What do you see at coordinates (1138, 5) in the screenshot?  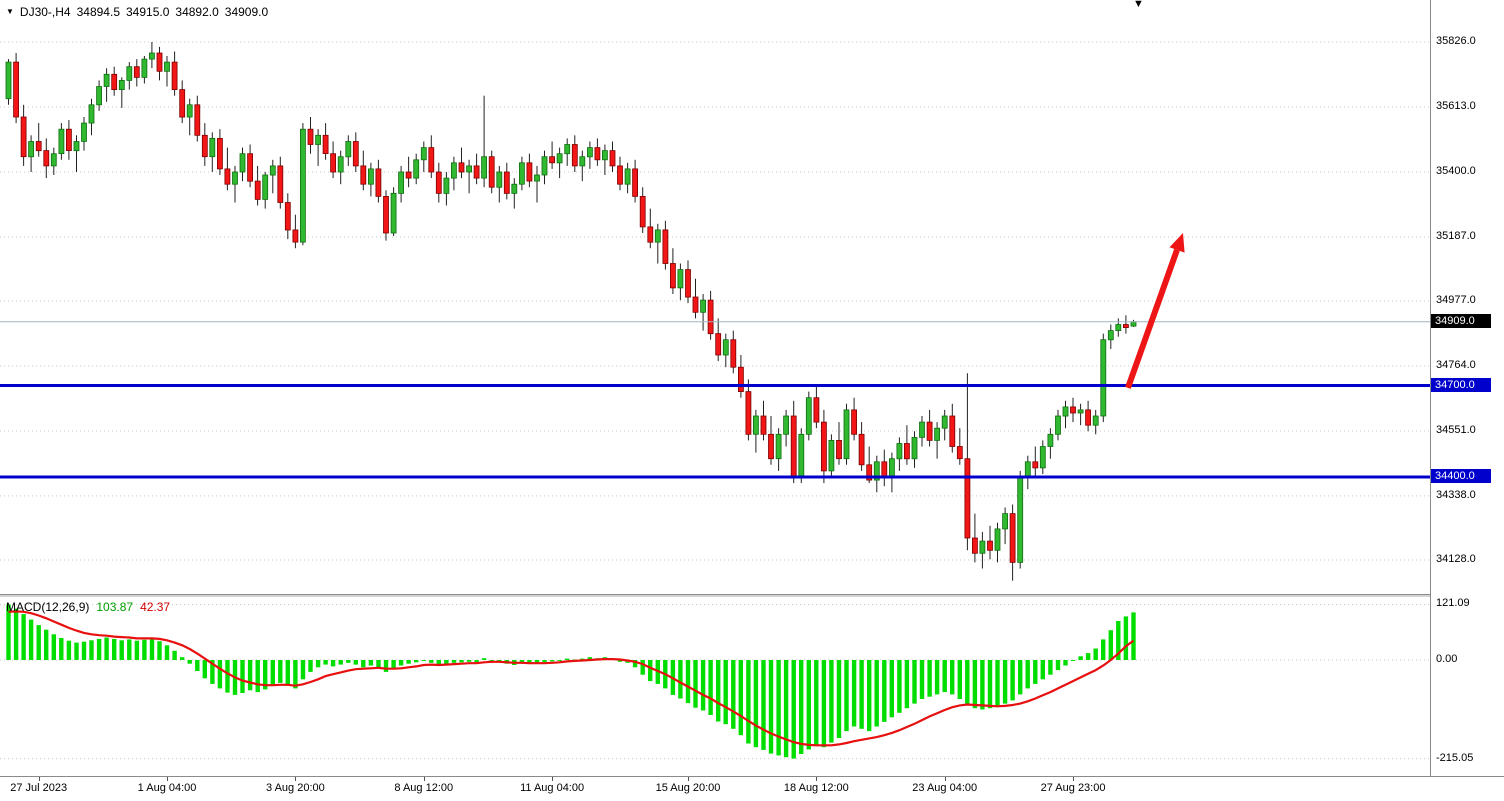 I see `chart-shift-marker-icon: ▼` at bounding box center [1138, 5].